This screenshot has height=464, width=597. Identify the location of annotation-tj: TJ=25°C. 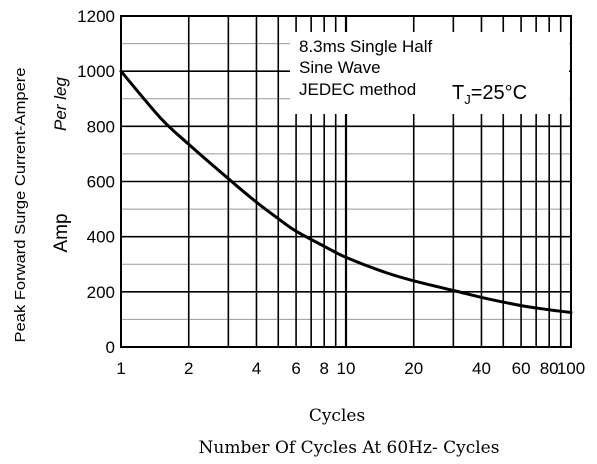
(489, 94).